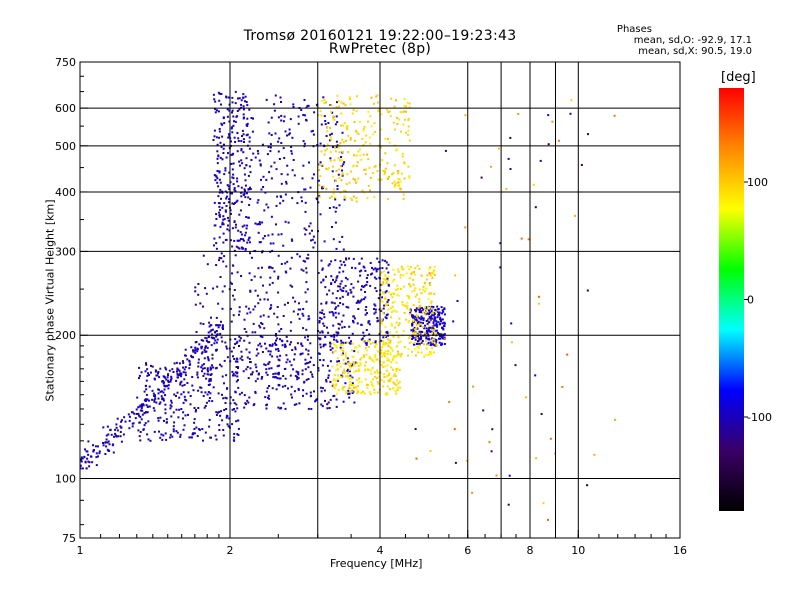 The image size is (800, 600). I want to click on stats-o: mean, sd,O: -92.9, 17.1, so click(692, 40).